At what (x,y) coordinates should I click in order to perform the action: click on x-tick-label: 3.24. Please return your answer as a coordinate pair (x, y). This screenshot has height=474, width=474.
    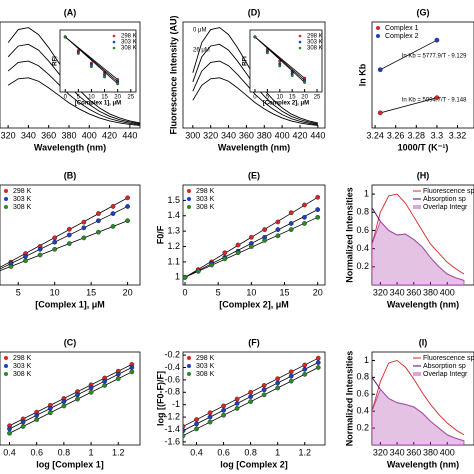
    Looking at the image, I should click on (375, 135).